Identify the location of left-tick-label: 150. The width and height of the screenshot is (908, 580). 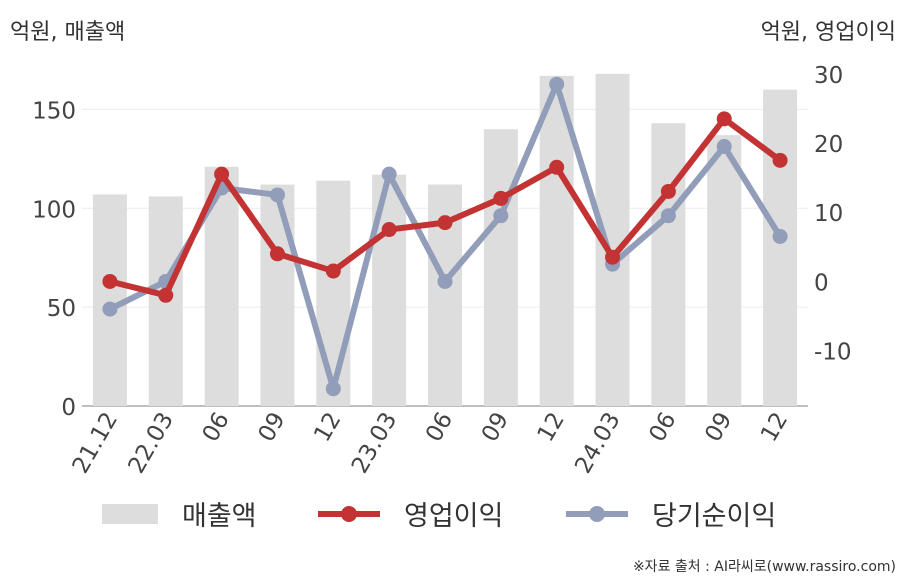
(54, 111).